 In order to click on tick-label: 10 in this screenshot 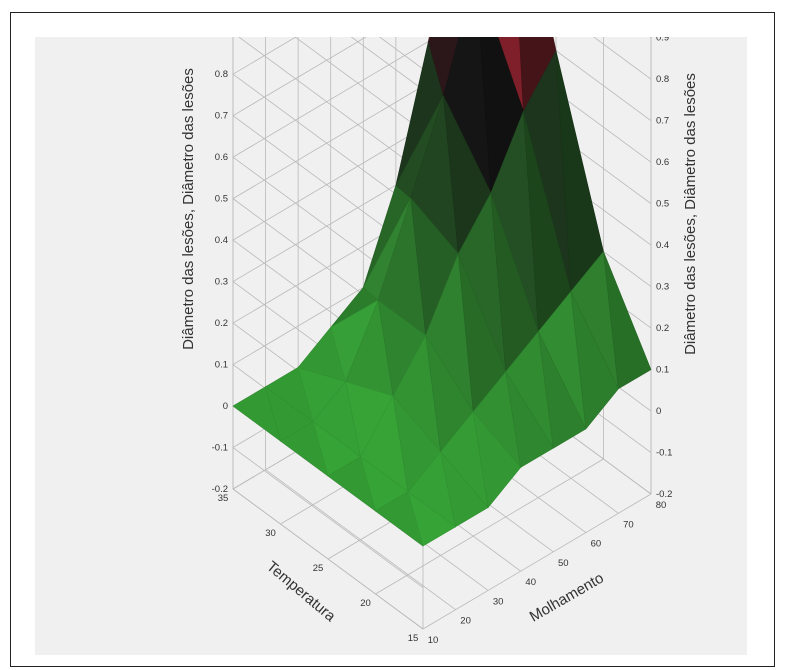, I will do `click(433, 640)`.